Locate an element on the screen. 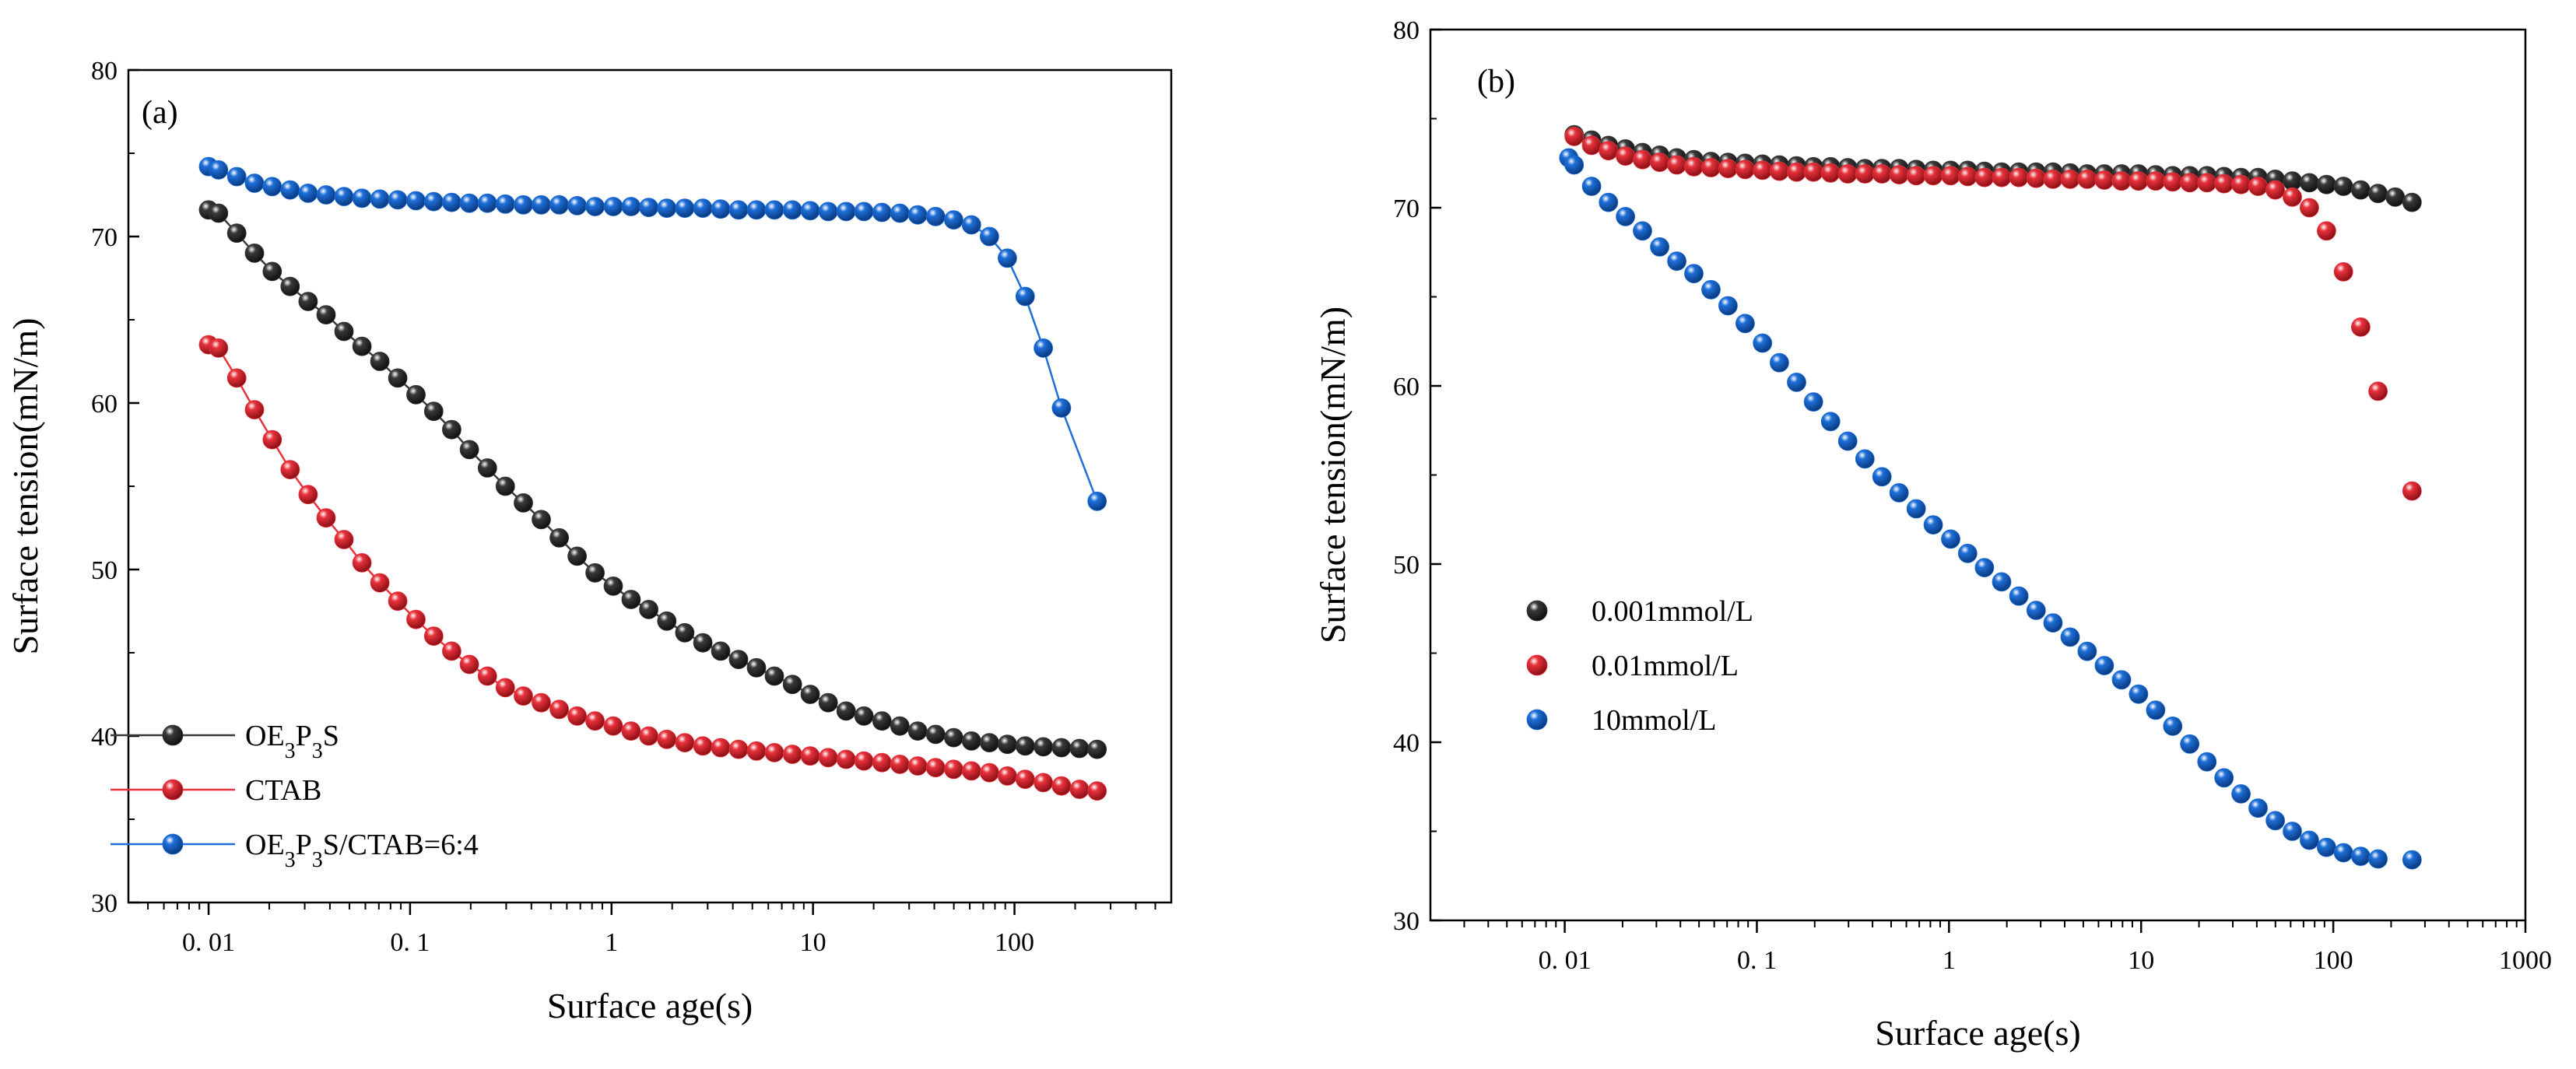  legend-entry-0: OE3P3S is located at coordinates (225, 741).